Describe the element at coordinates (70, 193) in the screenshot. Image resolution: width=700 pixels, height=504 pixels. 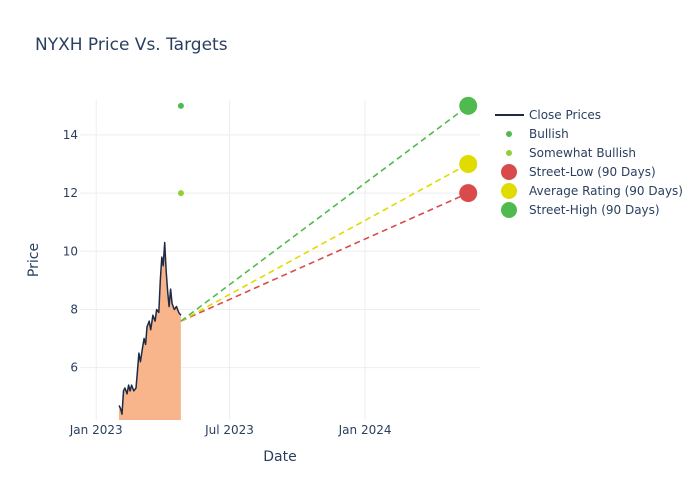
I see `y-tick-label: 12` at that location.